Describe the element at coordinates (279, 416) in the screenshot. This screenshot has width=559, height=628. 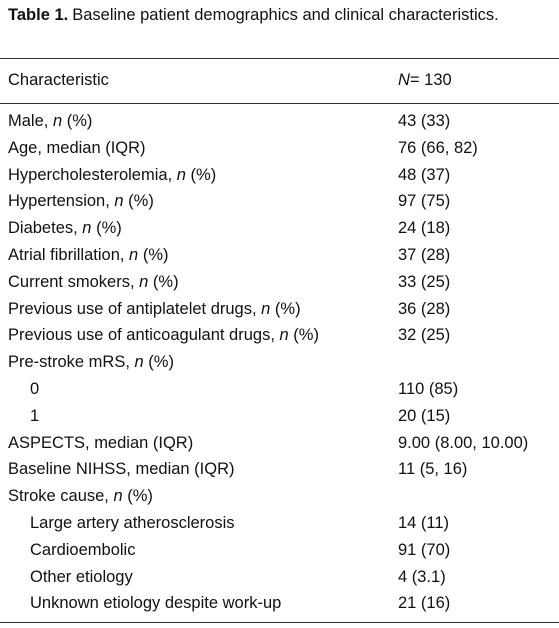
I see `table-row: 1 20 (15)` at that location.